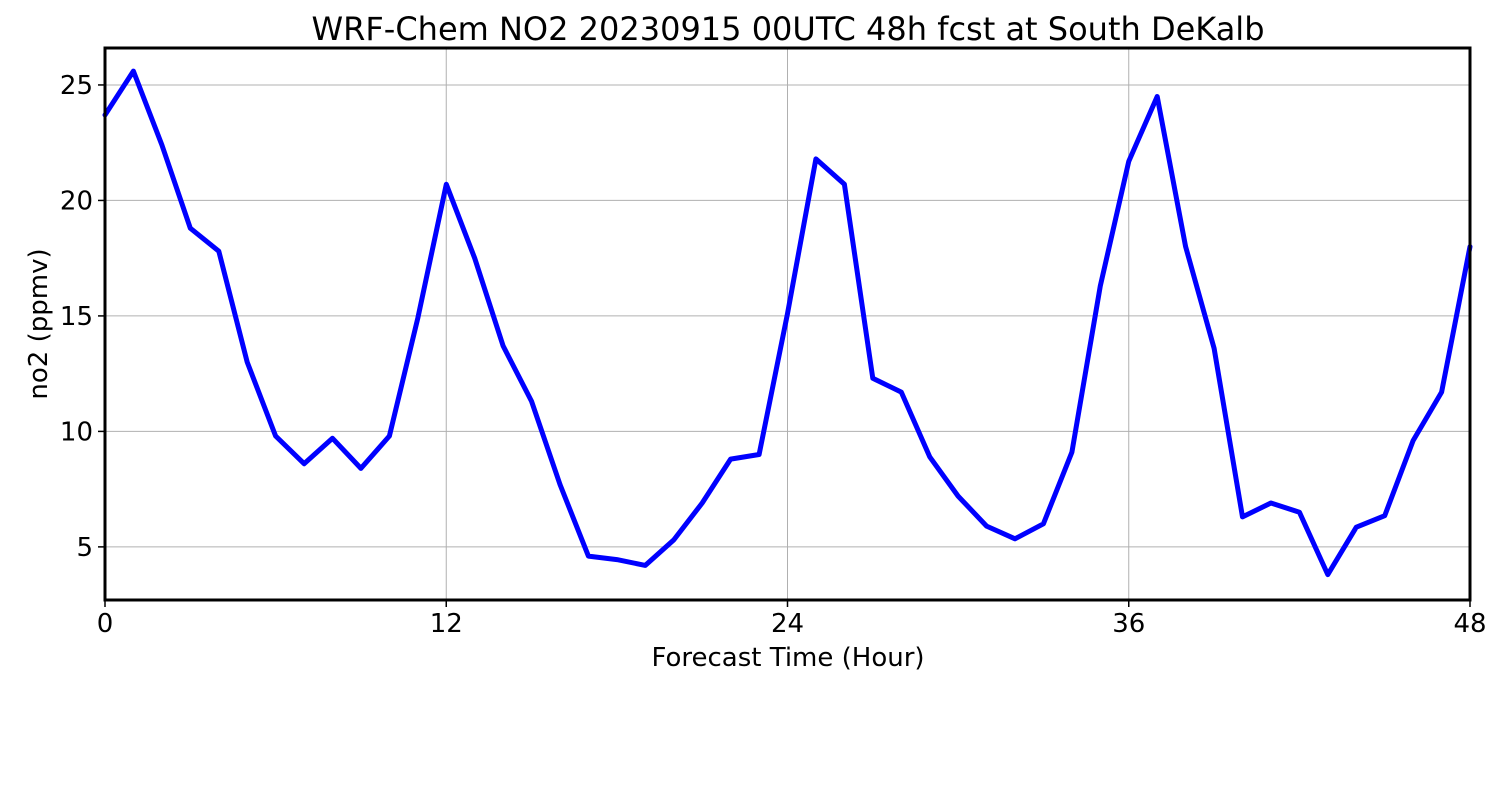 This screenshot has width=1500, height=800. I want to click on x-tick-label: 36, so click(1128, 624).